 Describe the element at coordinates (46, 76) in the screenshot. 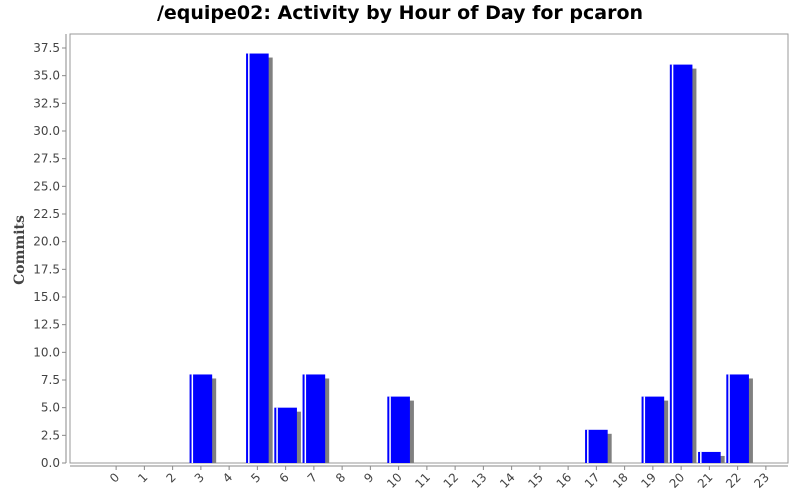

I see `y-tick-label: 35.0` at that location.